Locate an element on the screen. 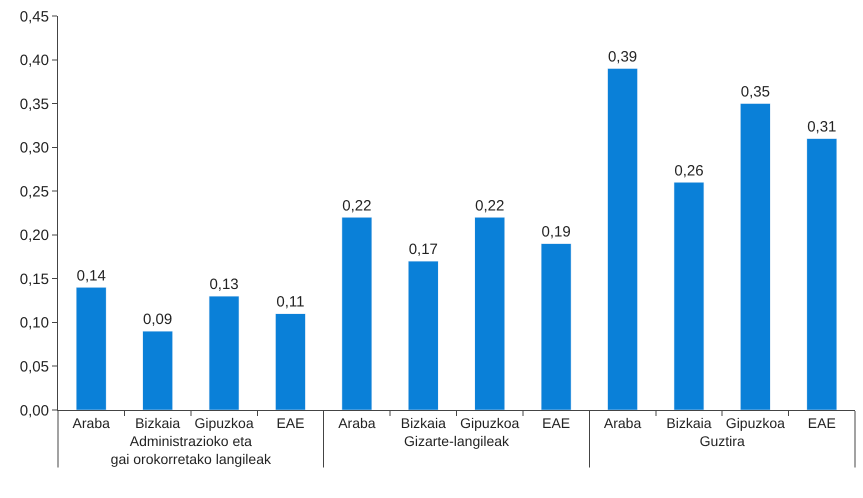 This screenshot has width=863, height=498. y-tick-label: 0,25 is located at coordinates (34, 191).